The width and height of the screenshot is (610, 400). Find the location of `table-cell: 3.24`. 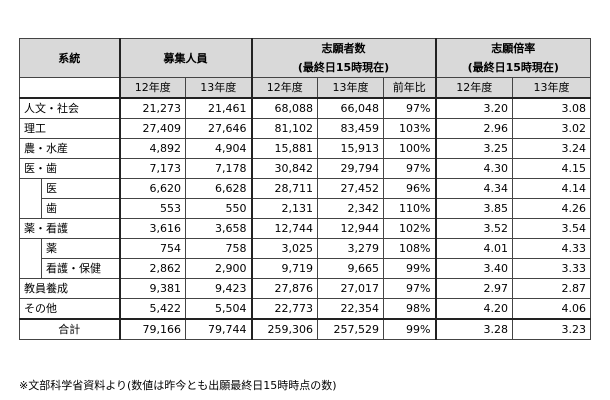

table-cell: 3.24 is located at coordinates (551, 148).